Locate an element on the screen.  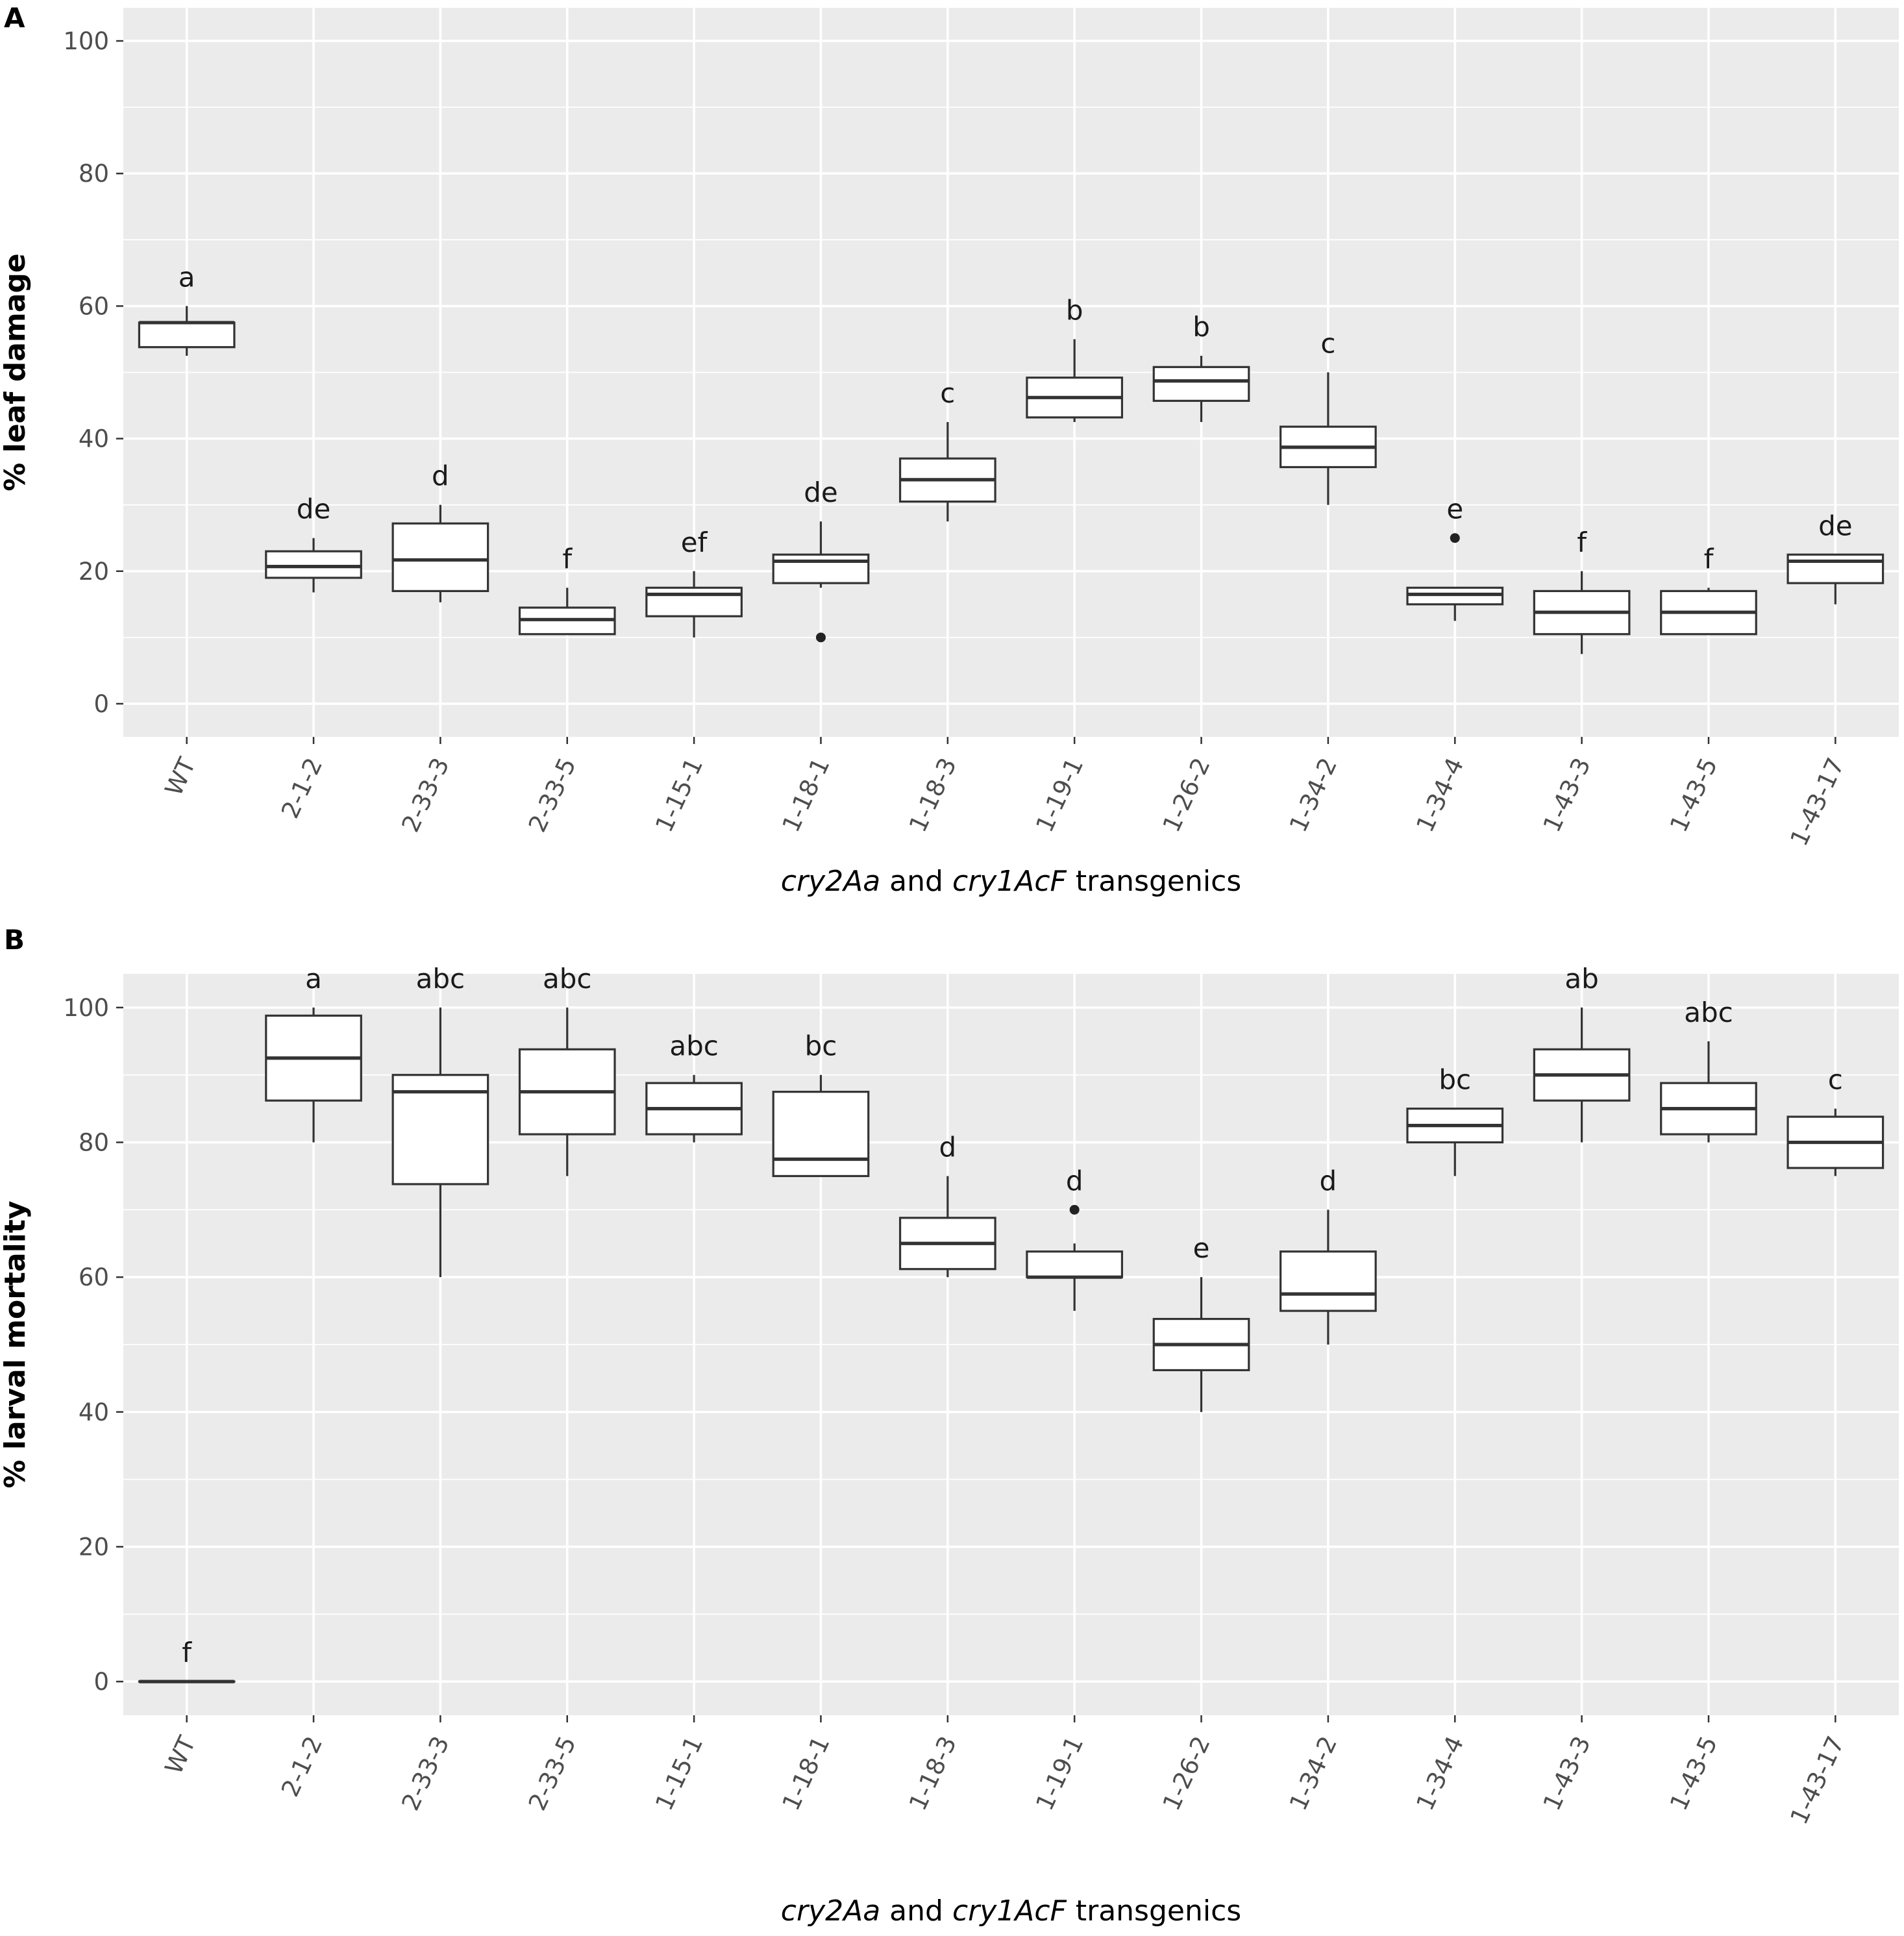
boxplot-1-34-2: d is located at coordinates (1329, 1255).